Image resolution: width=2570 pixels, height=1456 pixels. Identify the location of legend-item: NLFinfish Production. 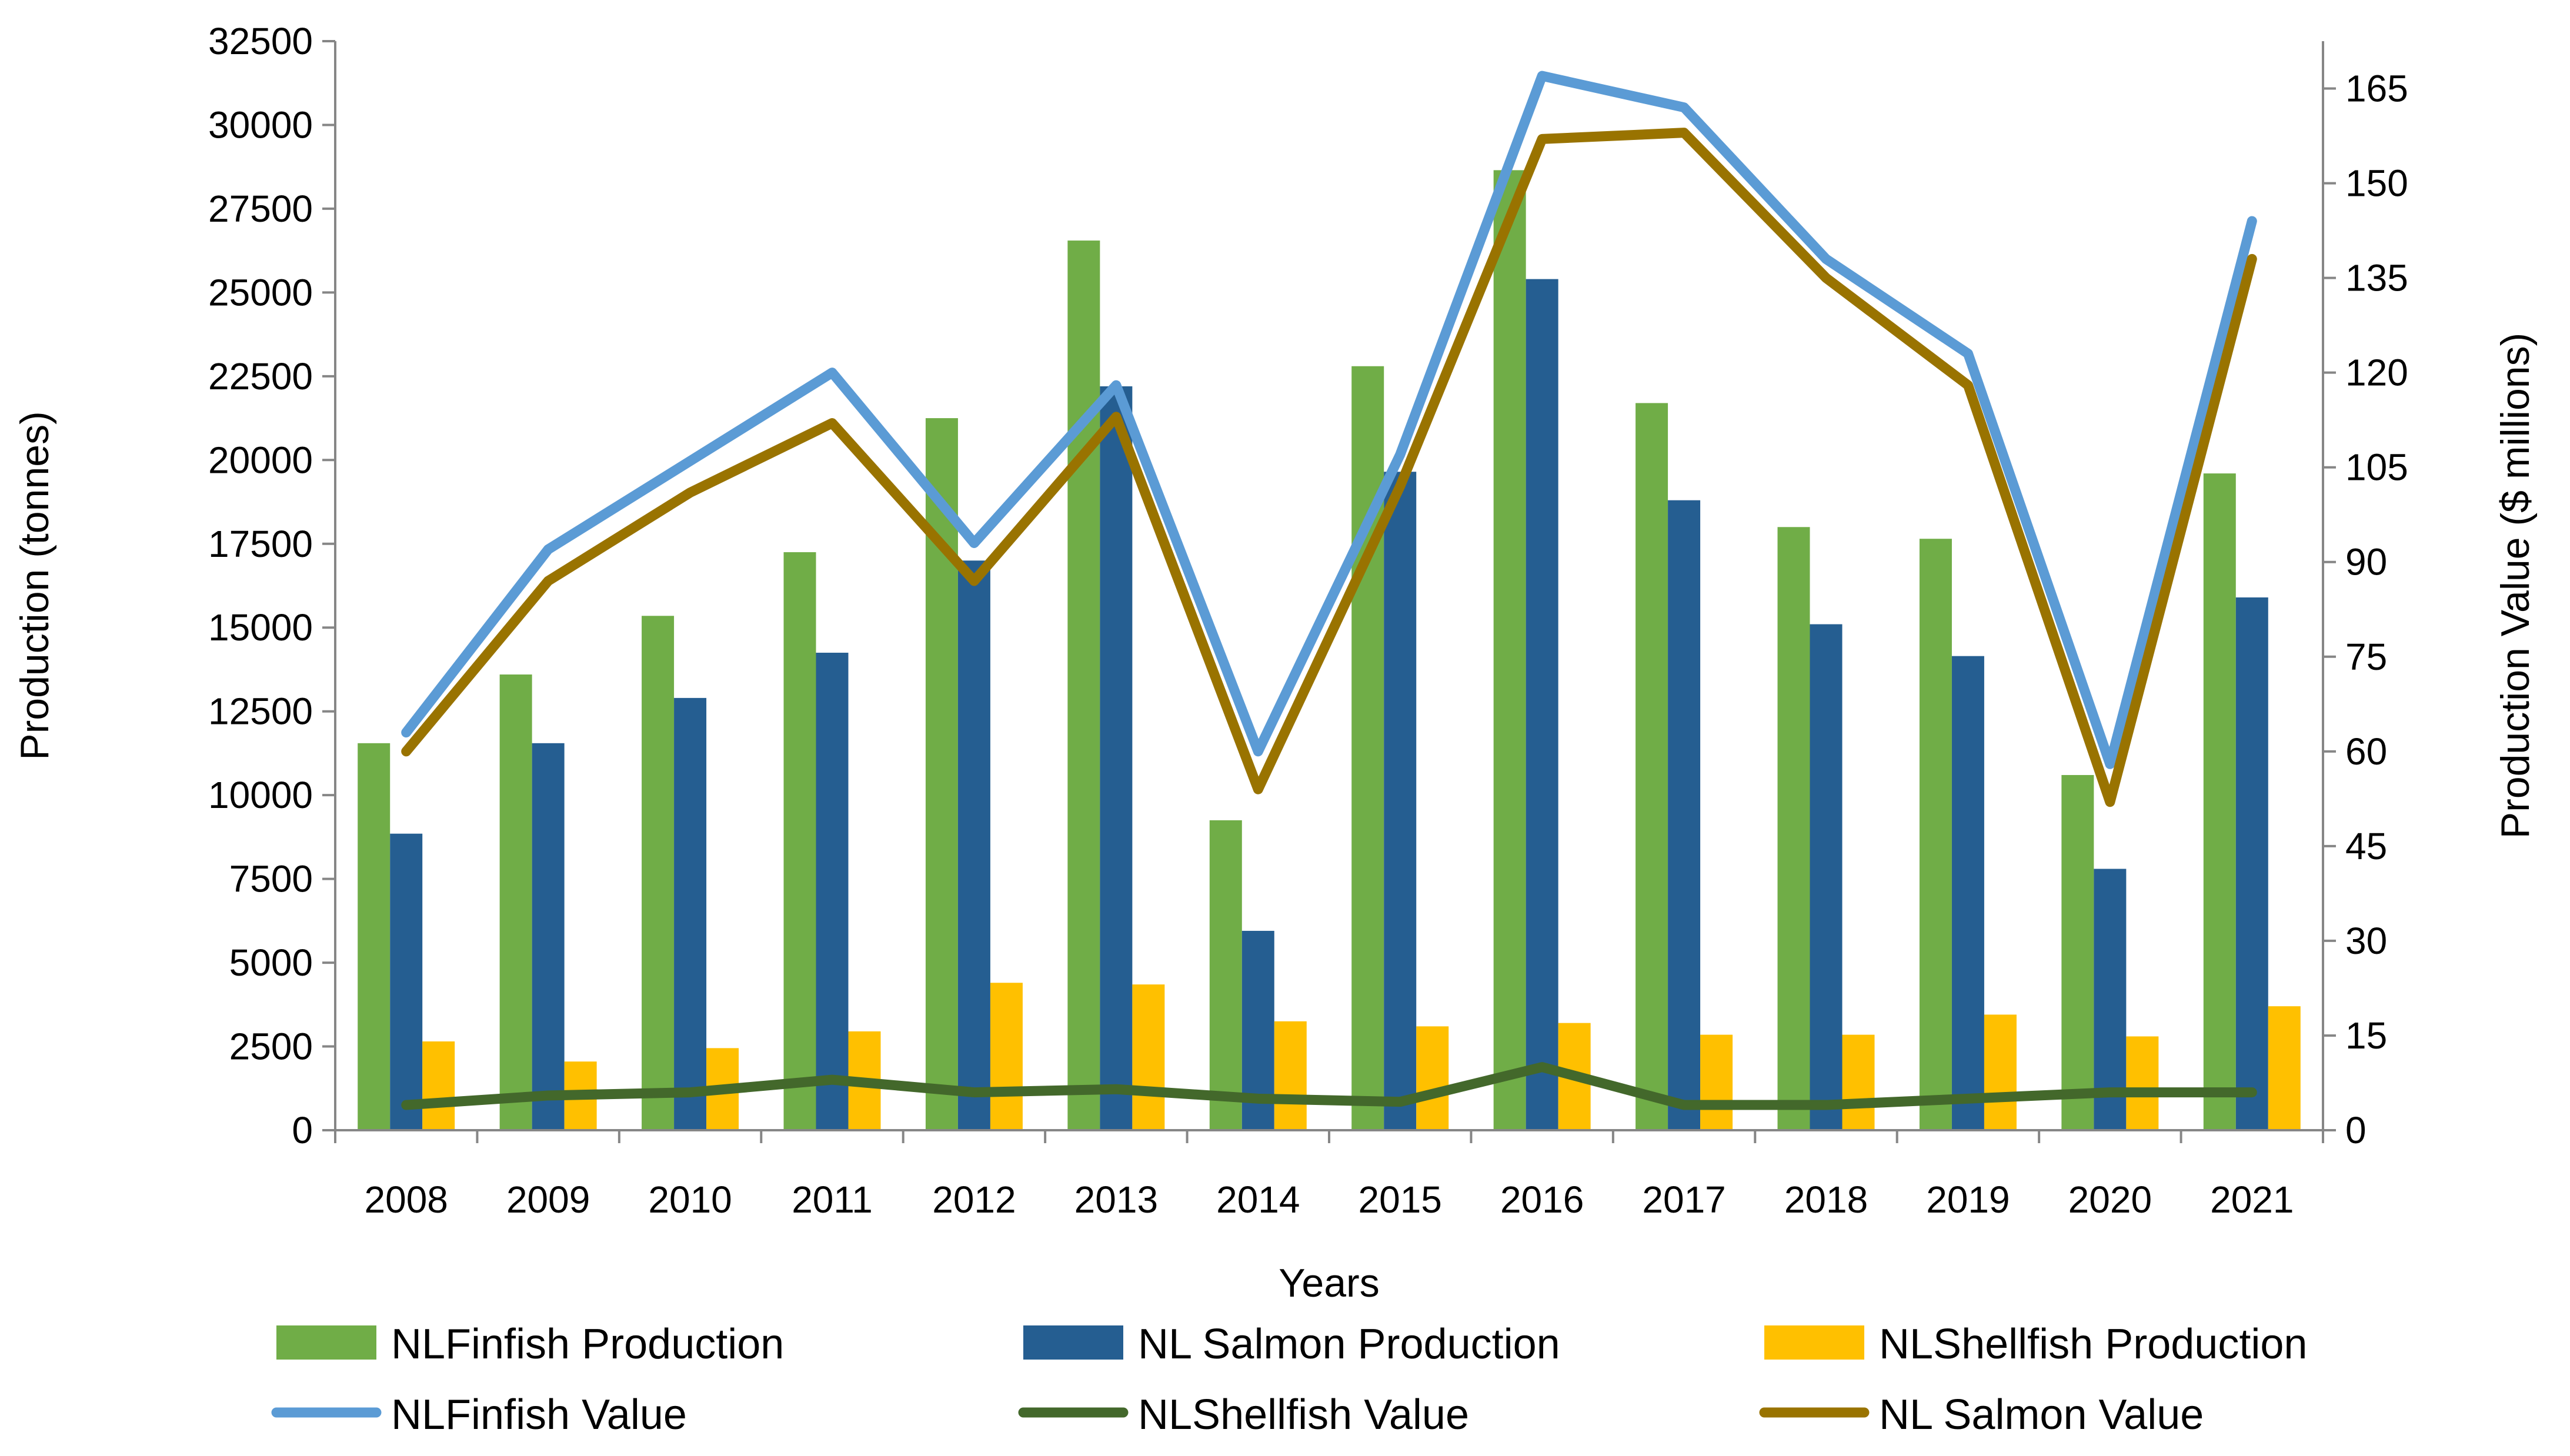
(530, 1344).